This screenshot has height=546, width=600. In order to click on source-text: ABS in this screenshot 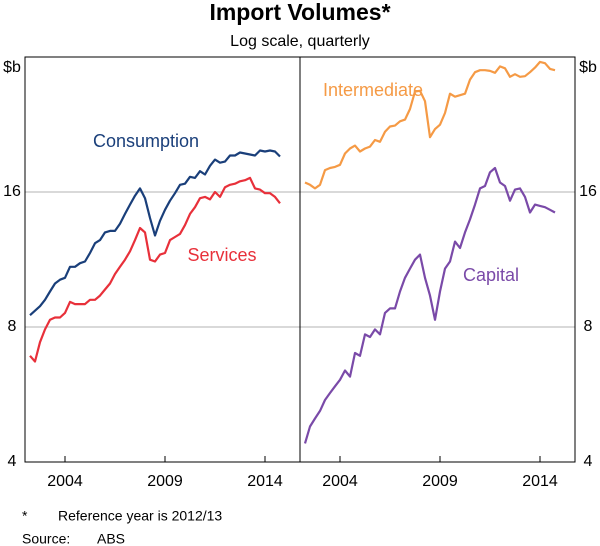, I will do `click(111, 538)`.